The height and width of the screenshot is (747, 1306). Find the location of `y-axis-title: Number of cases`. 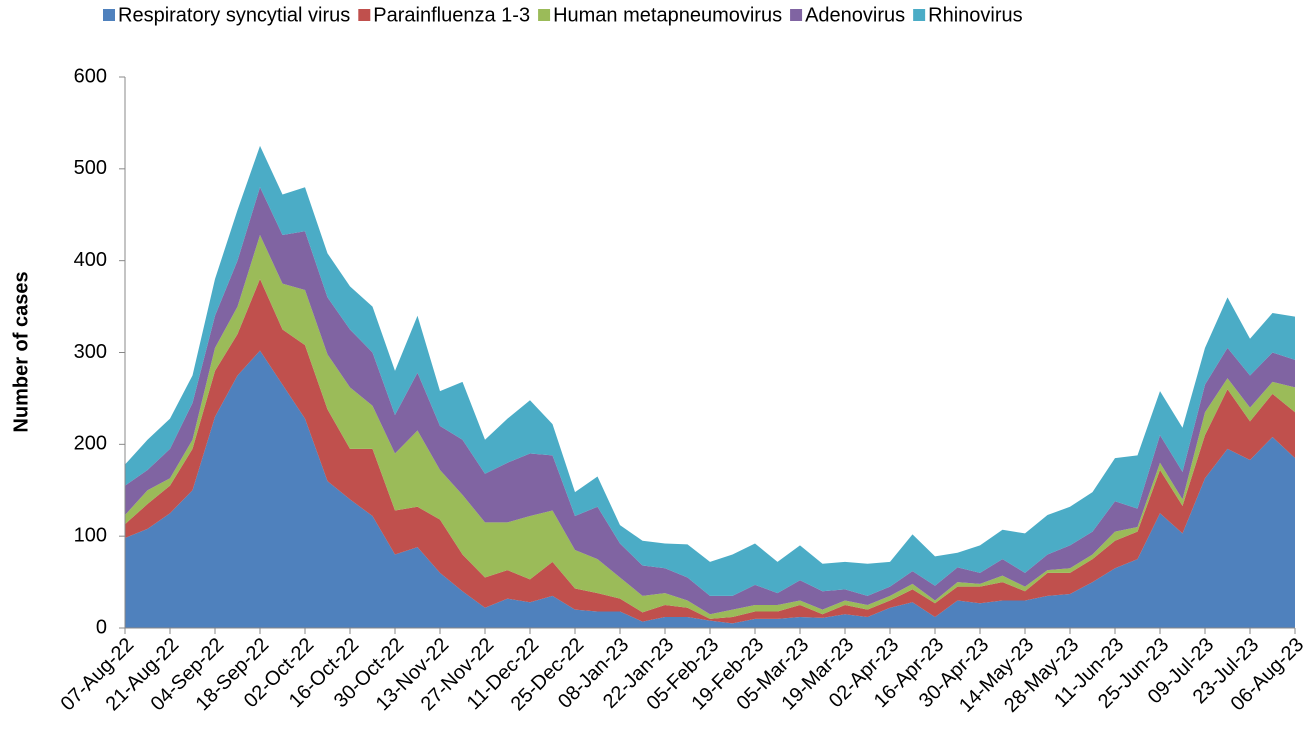

y-axis-title: Number of cases is located at coordinates (21, 351).